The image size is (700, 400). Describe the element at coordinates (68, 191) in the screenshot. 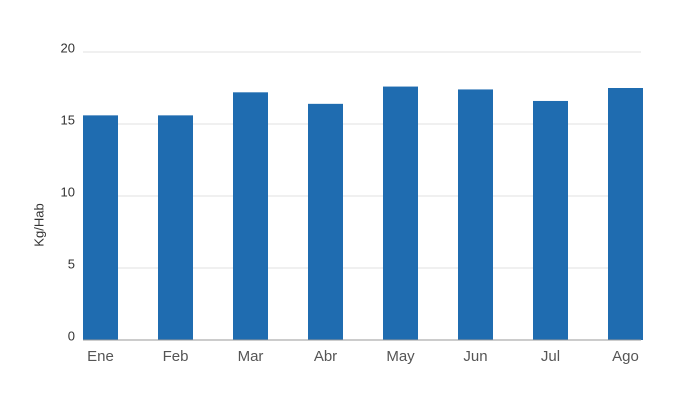

I see `y-tick-label: 10` at that location.